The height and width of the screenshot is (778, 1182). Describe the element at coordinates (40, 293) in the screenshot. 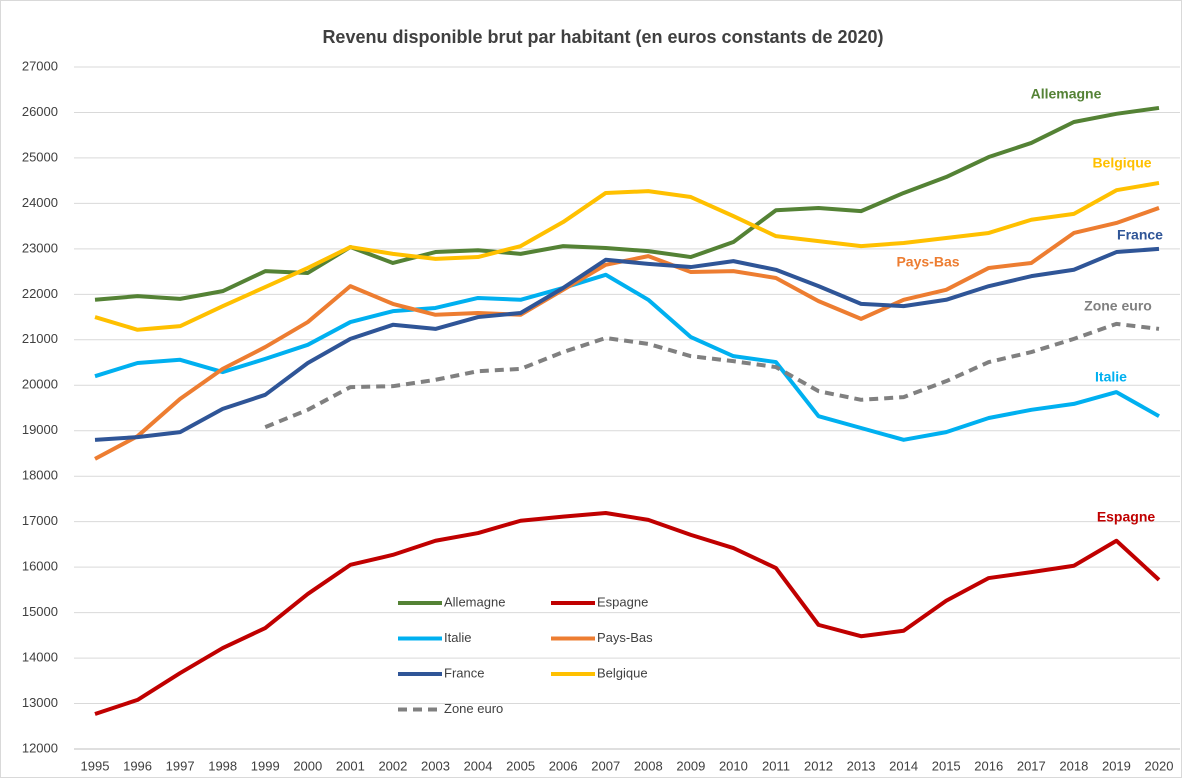

I see `y-tick-label: 22000` at that location.